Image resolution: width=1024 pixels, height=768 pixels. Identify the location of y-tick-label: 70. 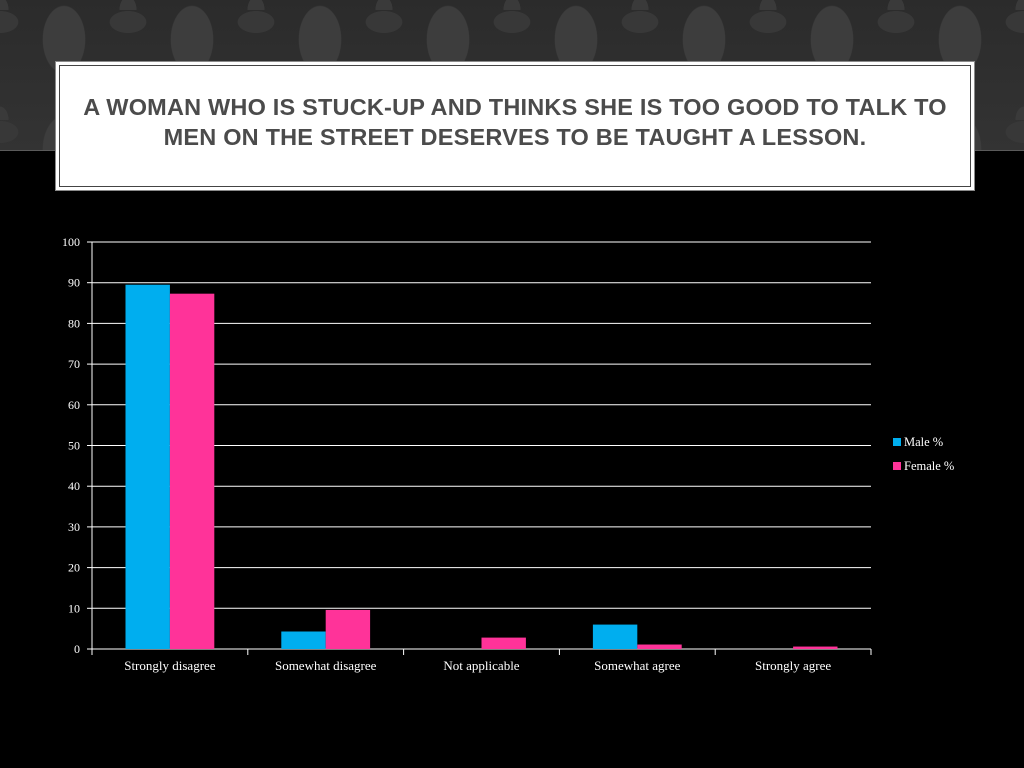
(74, 364).